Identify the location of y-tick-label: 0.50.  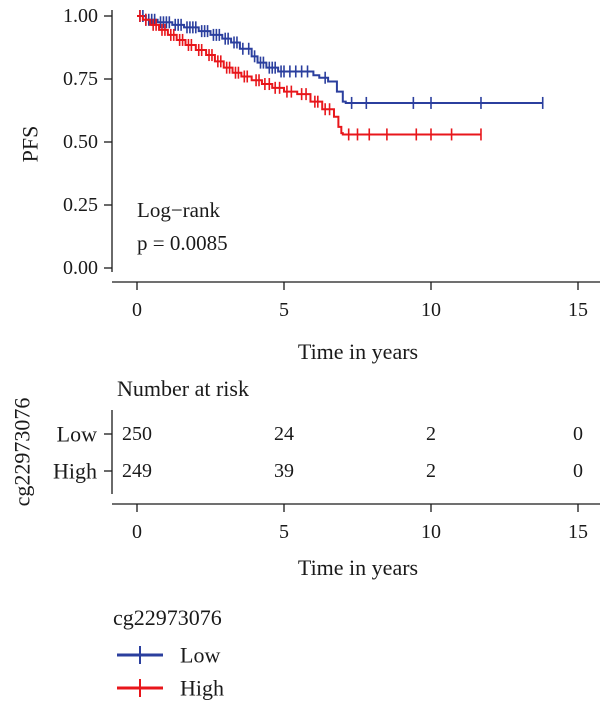
(80, 142).